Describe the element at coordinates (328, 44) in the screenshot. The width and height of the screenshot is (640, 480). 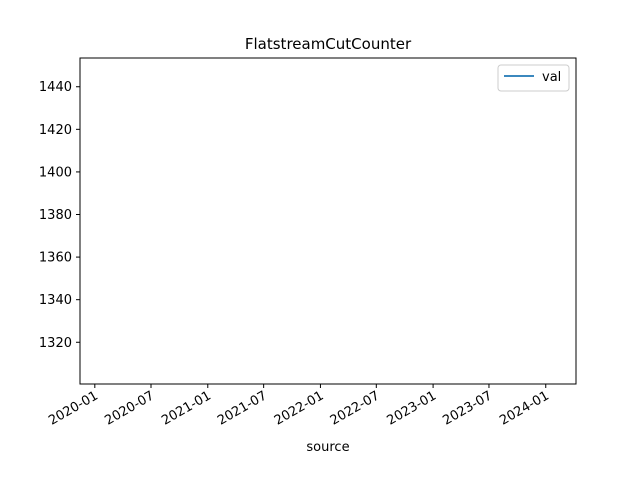
I see `chart-title: FlatstreamCutCounter` at that location.